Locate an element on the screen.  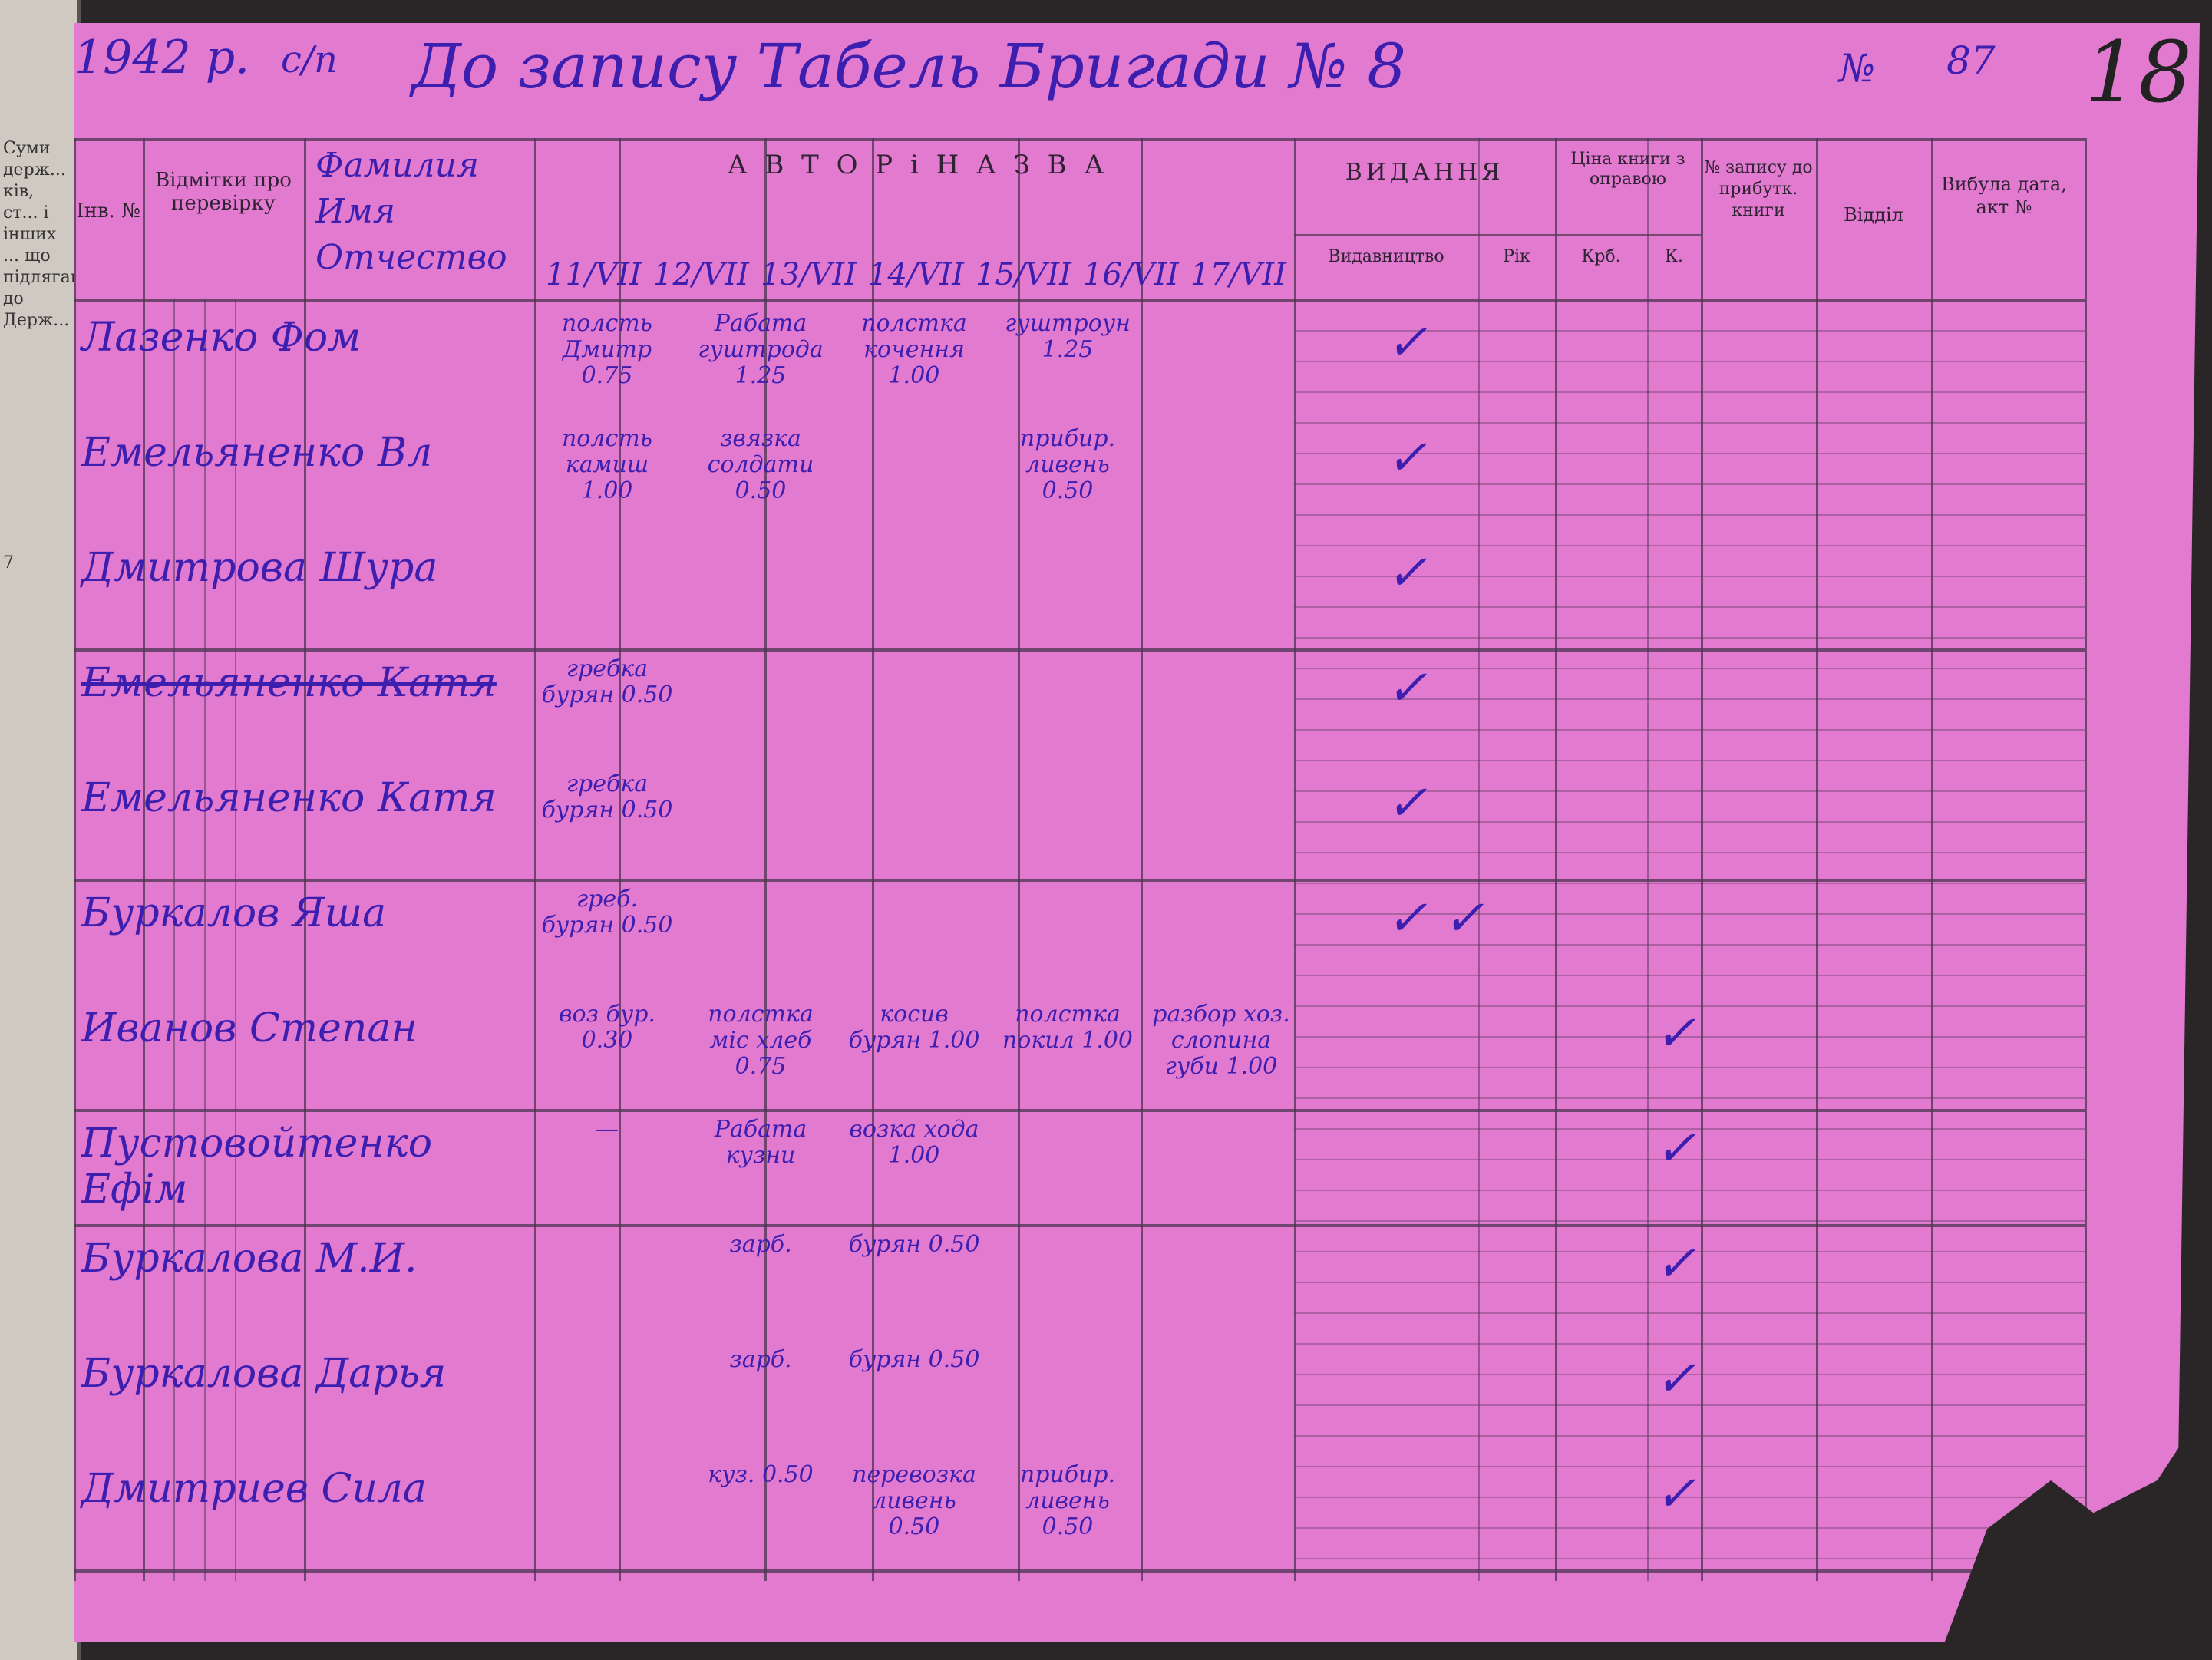
col-check: Відмітки про перевірку is located at coordinates (223, 192).